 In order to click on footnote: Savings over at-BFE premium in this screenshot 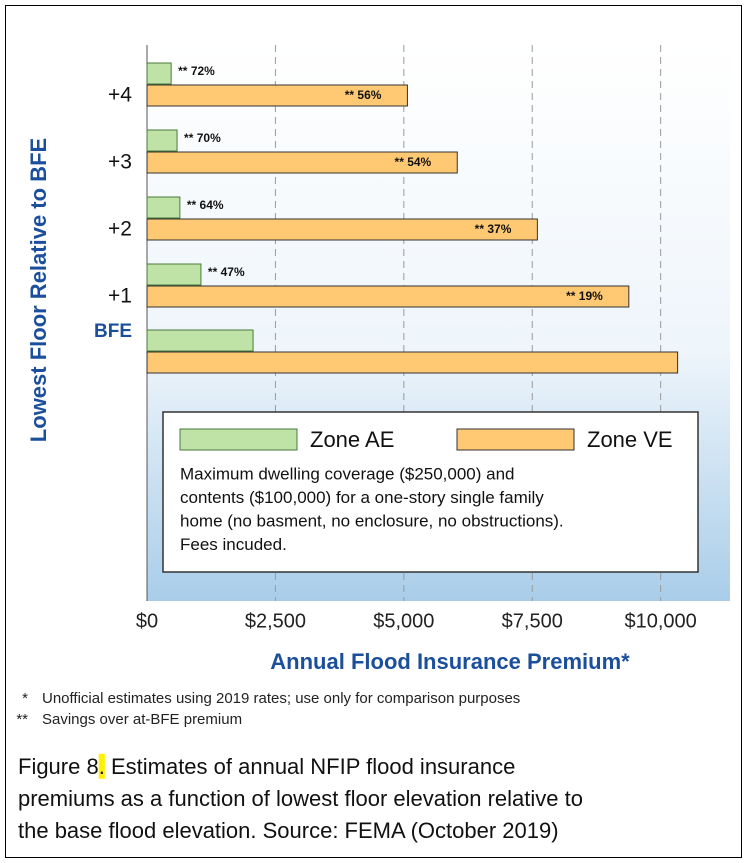, I will do `click(142, 719)`.